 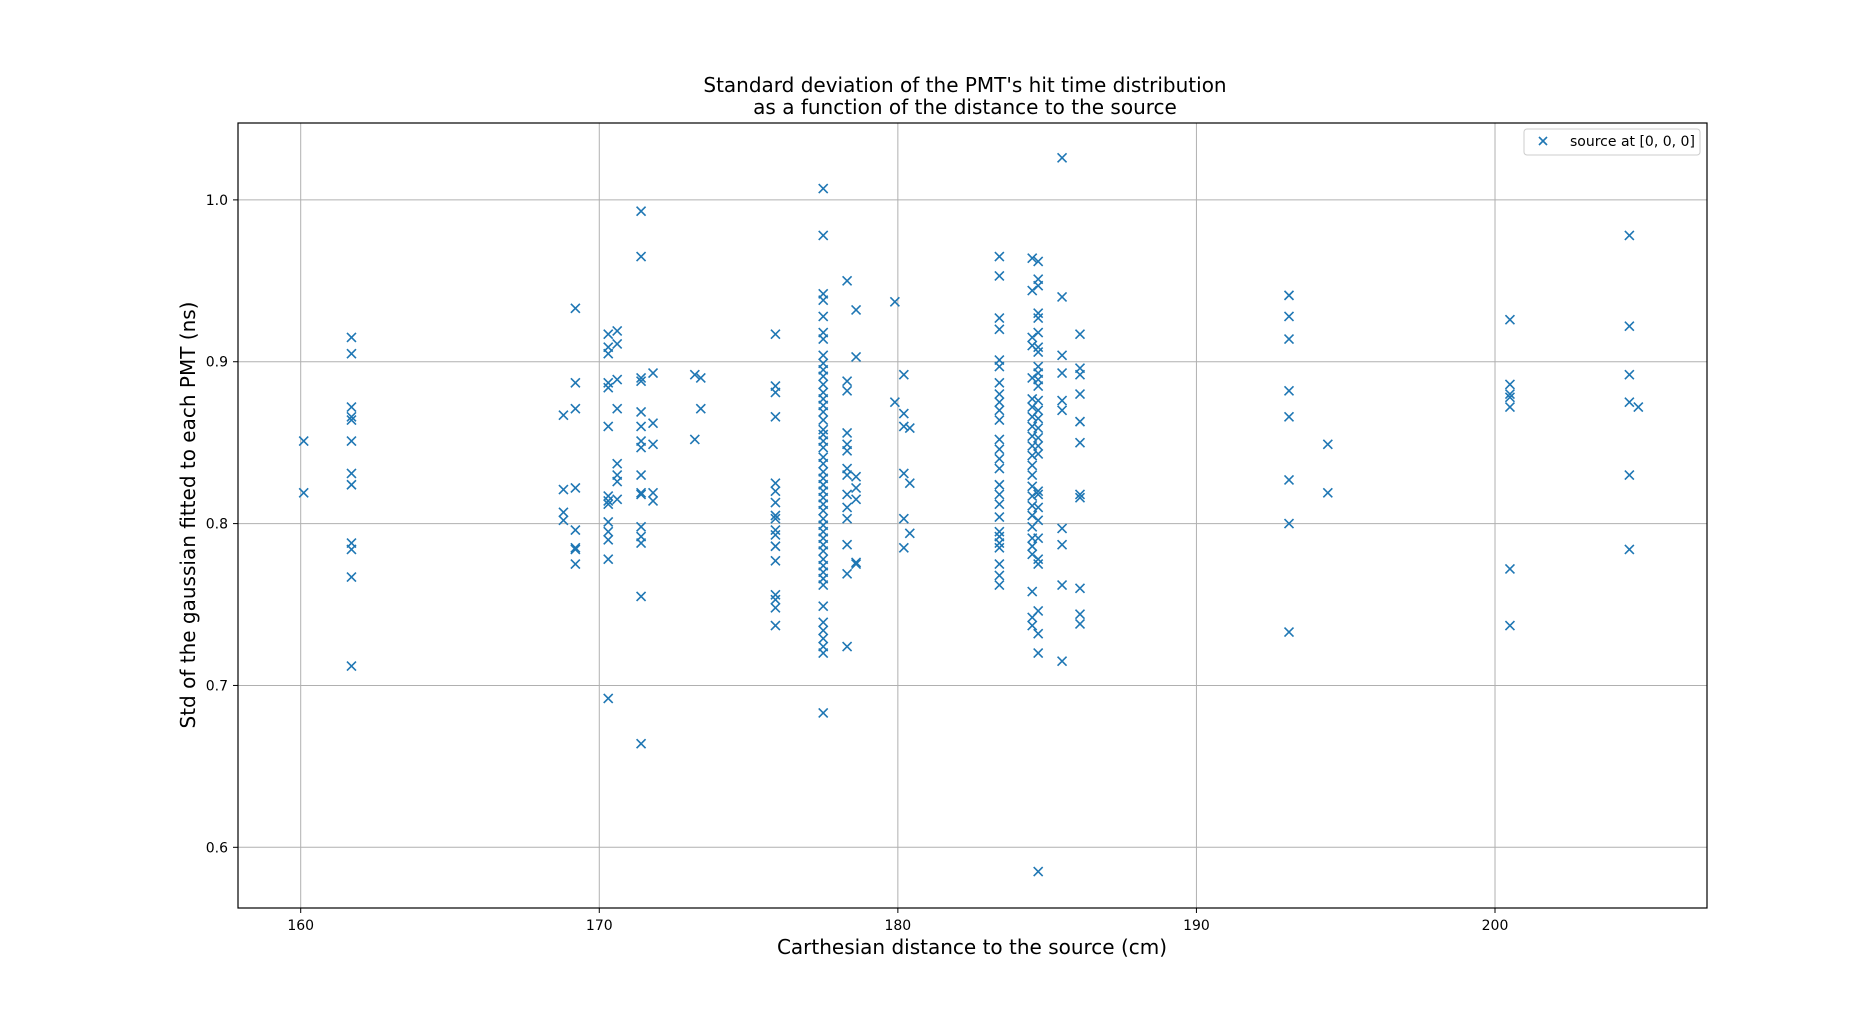 What do you see at coordinates (217, 363) in the screenshot?
I see `y-tick-label: 0.9` at bounding box center [217, 363].